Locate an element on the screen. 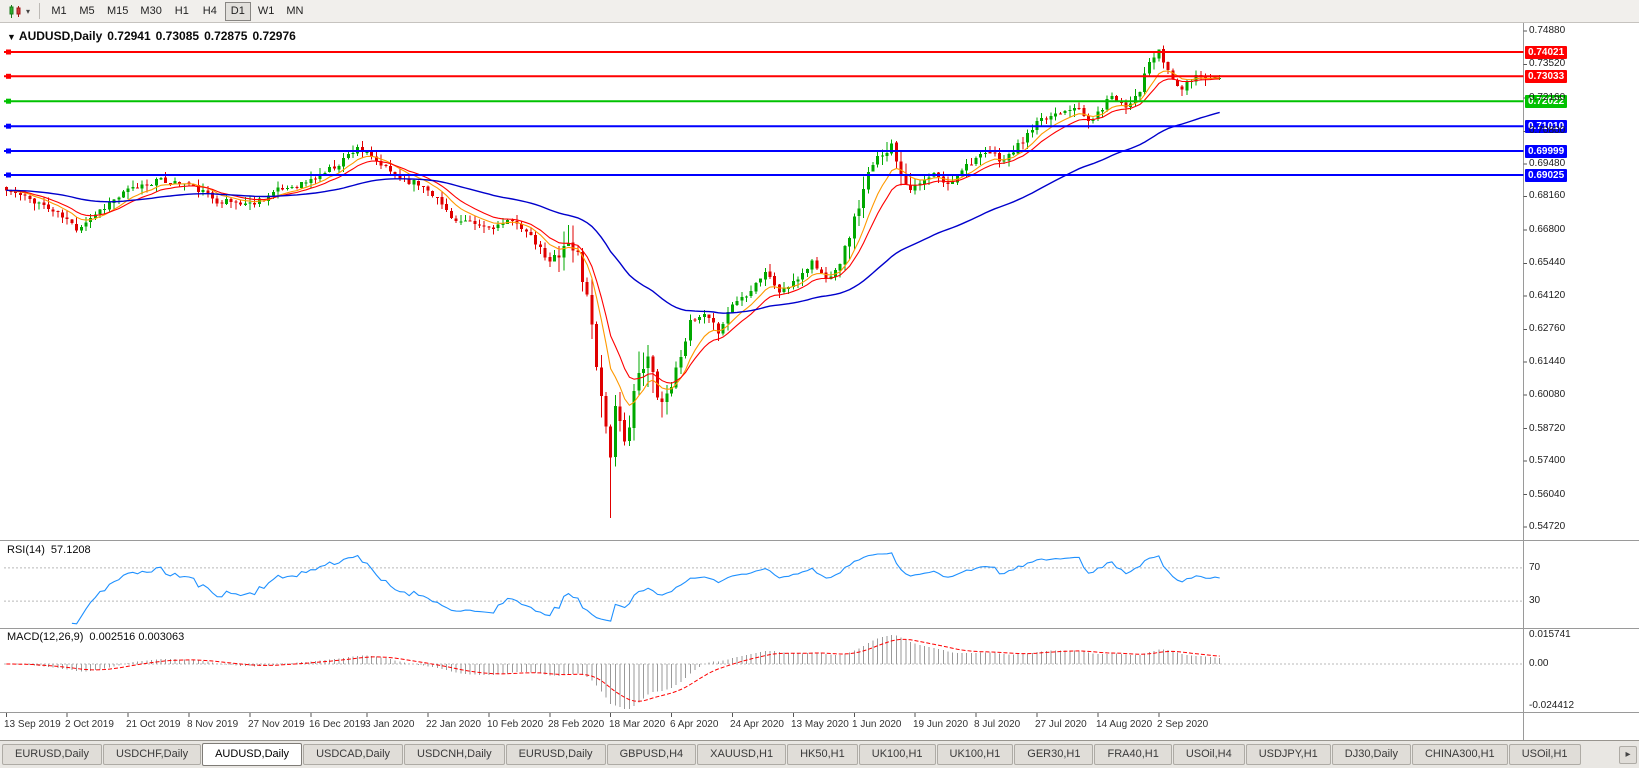 Image resolution: width=1639 pixels, height=768 pixels. chart-tab-dj30-daily: DJ30,Daily is located at coordinates (1371, 754).